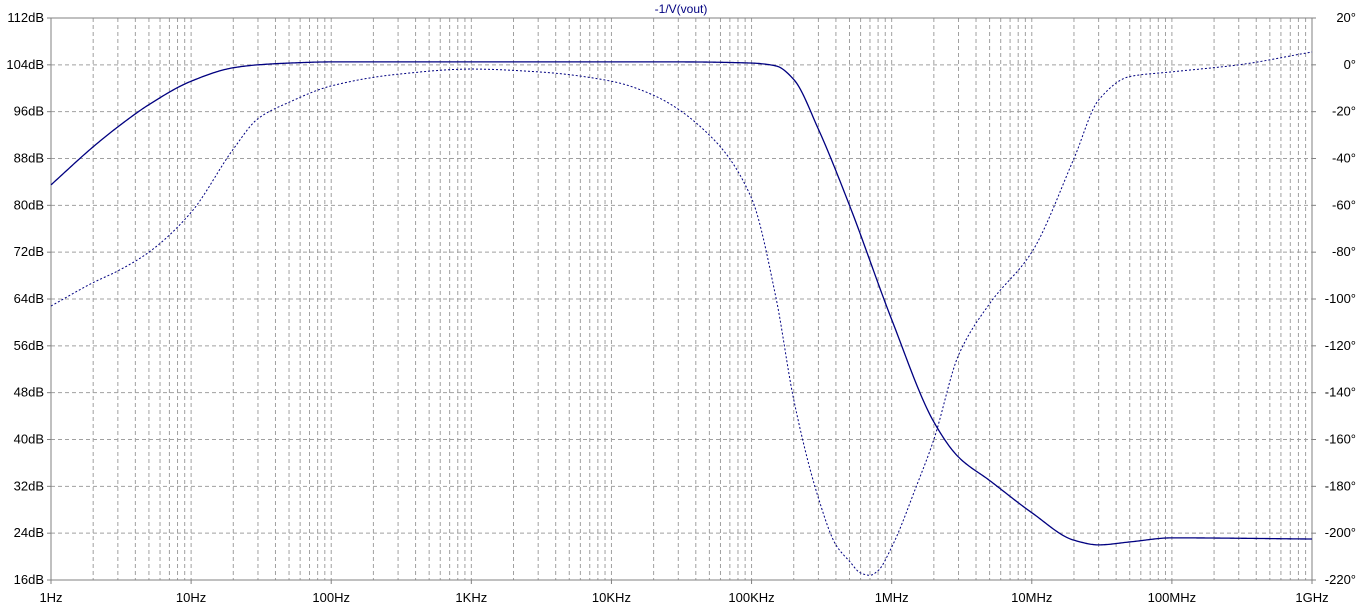  I want to click on y-left-tick-label: 32dB, so click(29, 485).